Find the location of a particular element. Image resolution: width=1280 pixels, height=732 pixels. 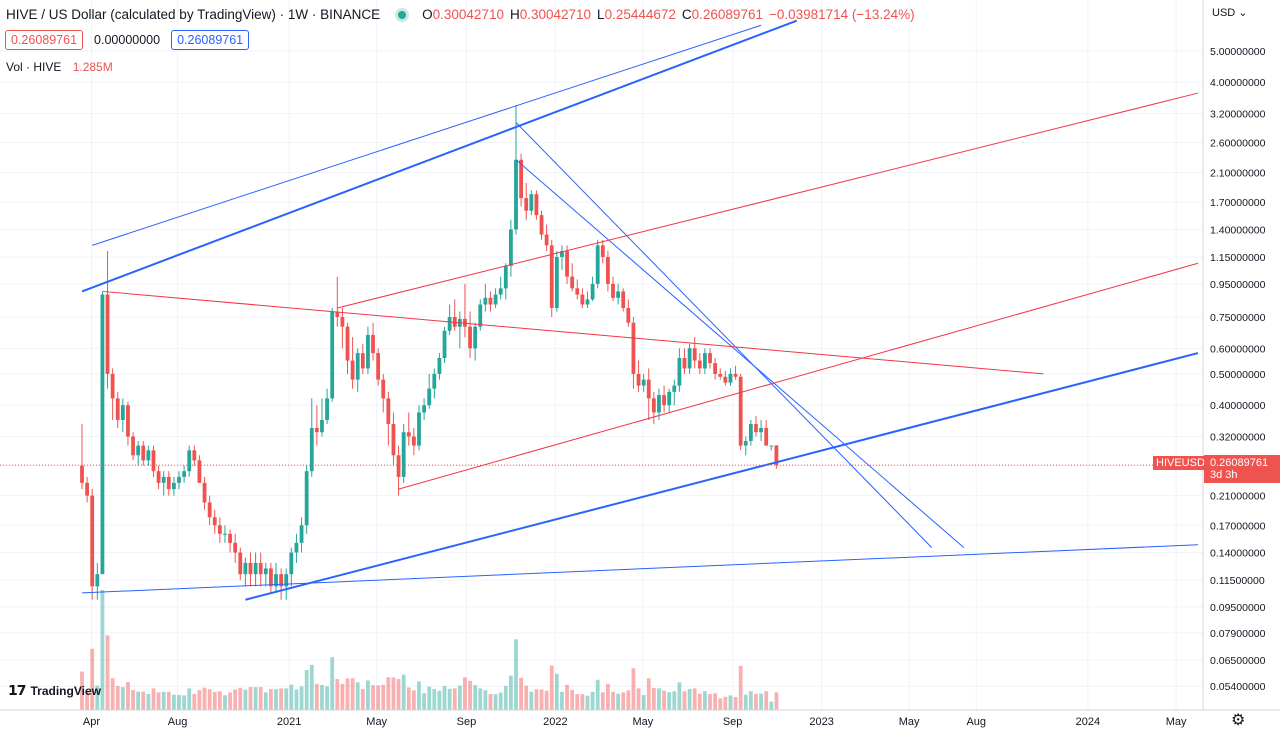

last-price-tag: 0.26089761 3d 3h is located at coordinates (1242, 469).